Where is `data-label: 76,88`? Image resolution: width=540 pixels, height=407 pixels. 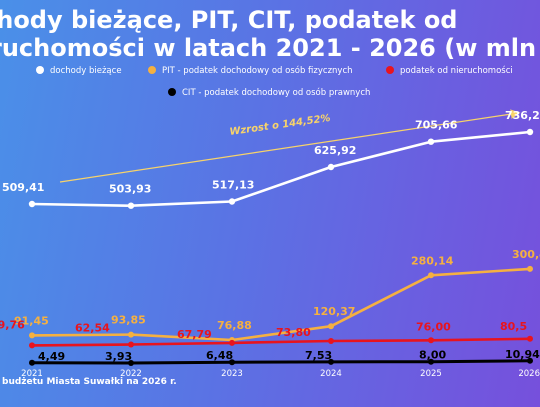
data-label: 76,88 is located at coordinates (234, 325).